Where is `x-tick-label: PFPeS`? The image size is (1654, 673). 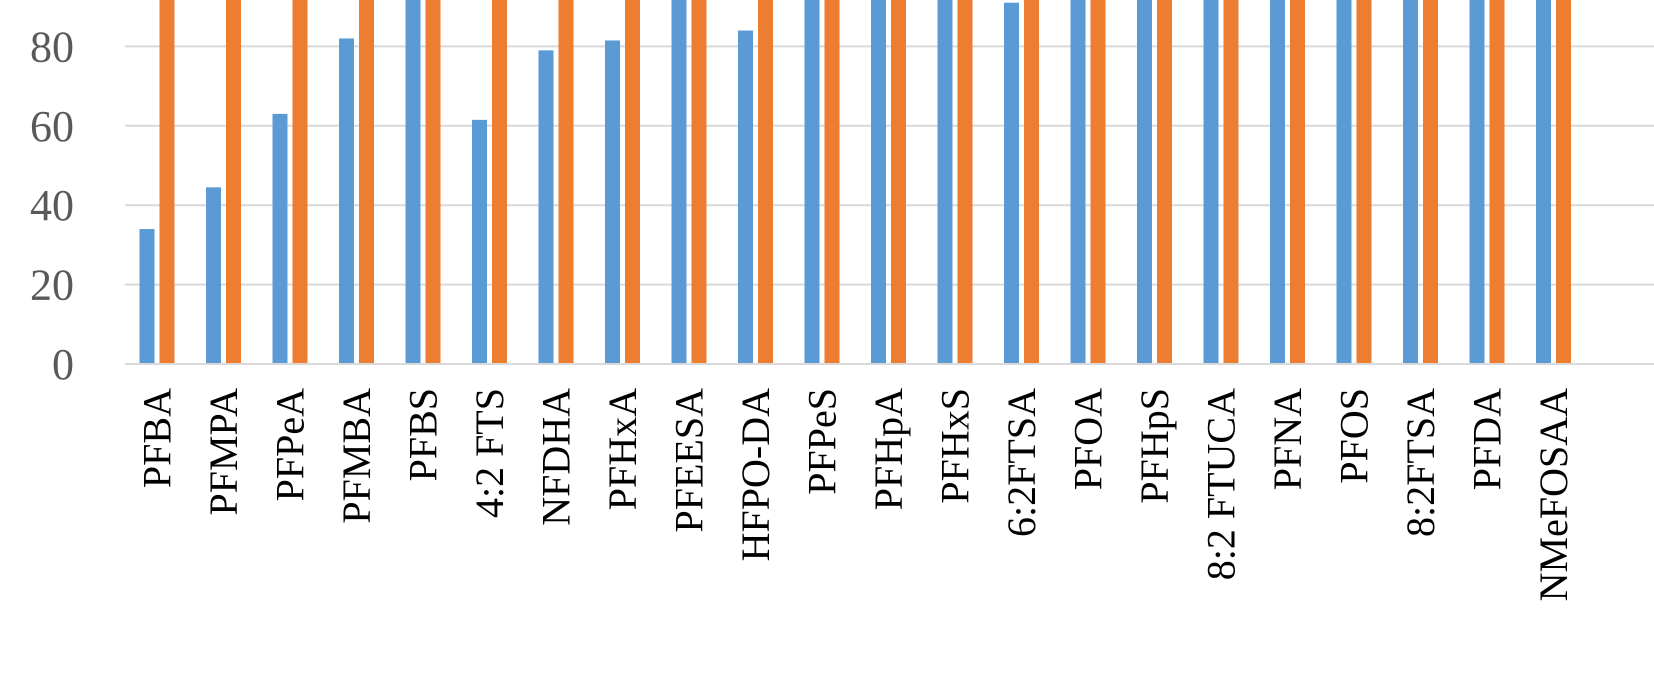 x-tick-label: PFPeS is located at coordinates (822, 441).